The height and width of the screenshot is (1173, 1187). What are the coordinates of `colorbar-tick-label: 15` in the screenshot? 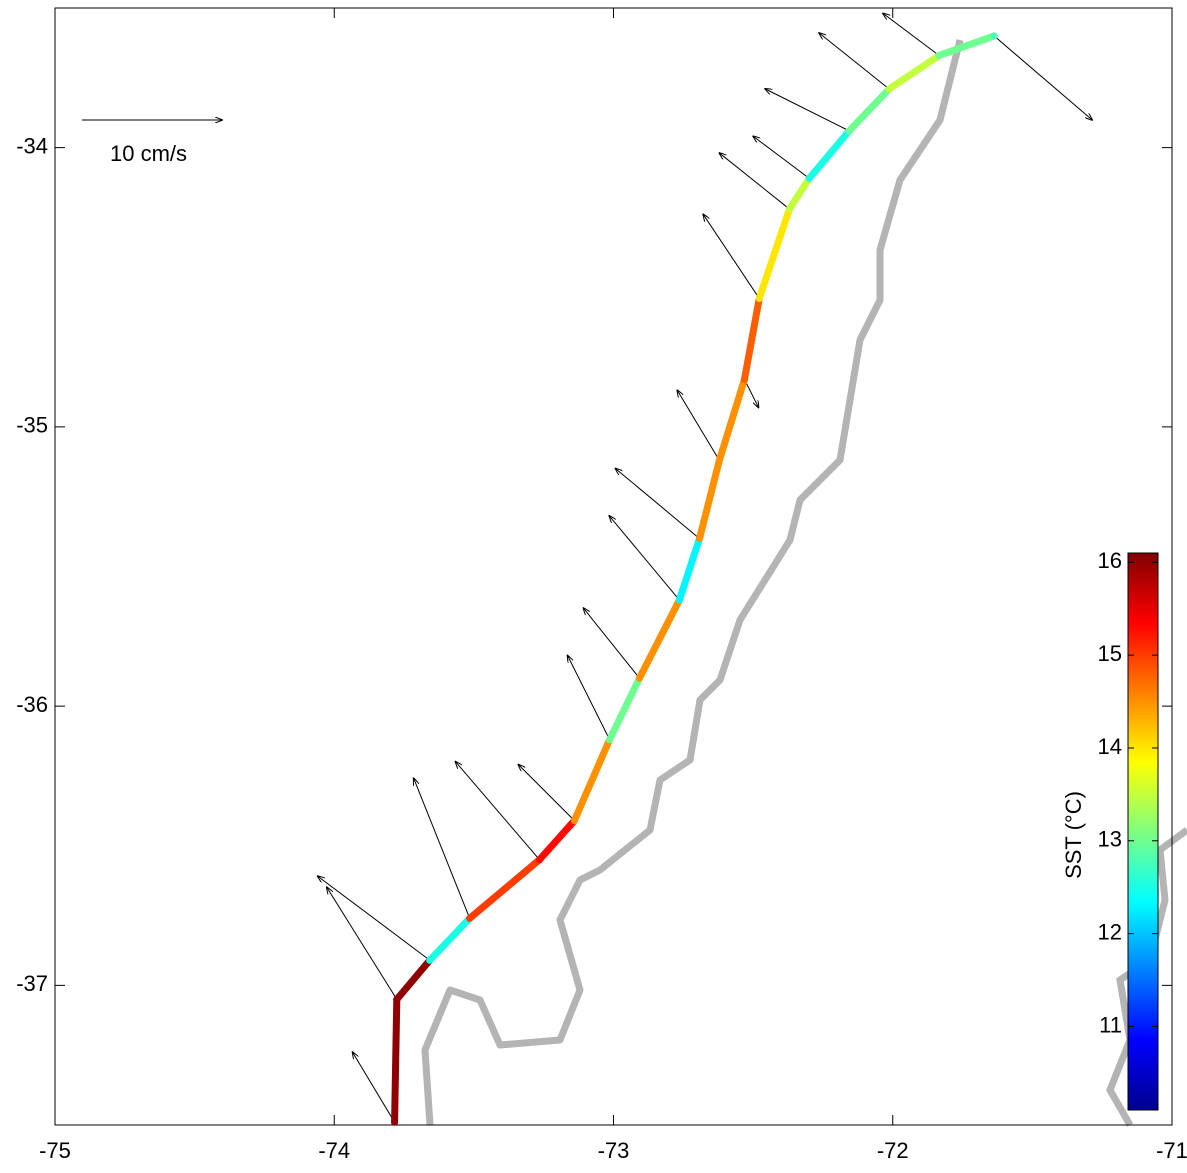 It's located at (1110, 653).